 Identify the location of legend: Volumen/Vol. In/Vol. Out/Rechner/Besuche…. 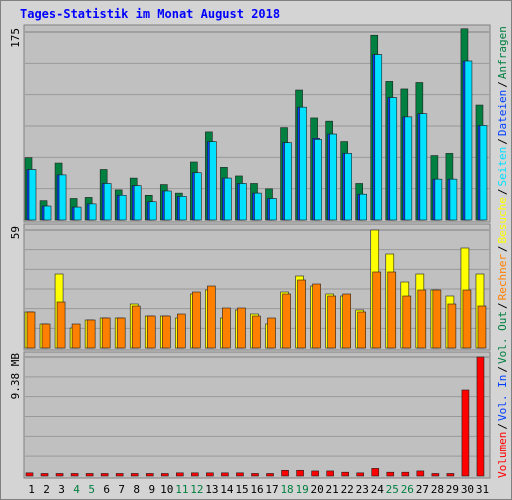
(502, 252).